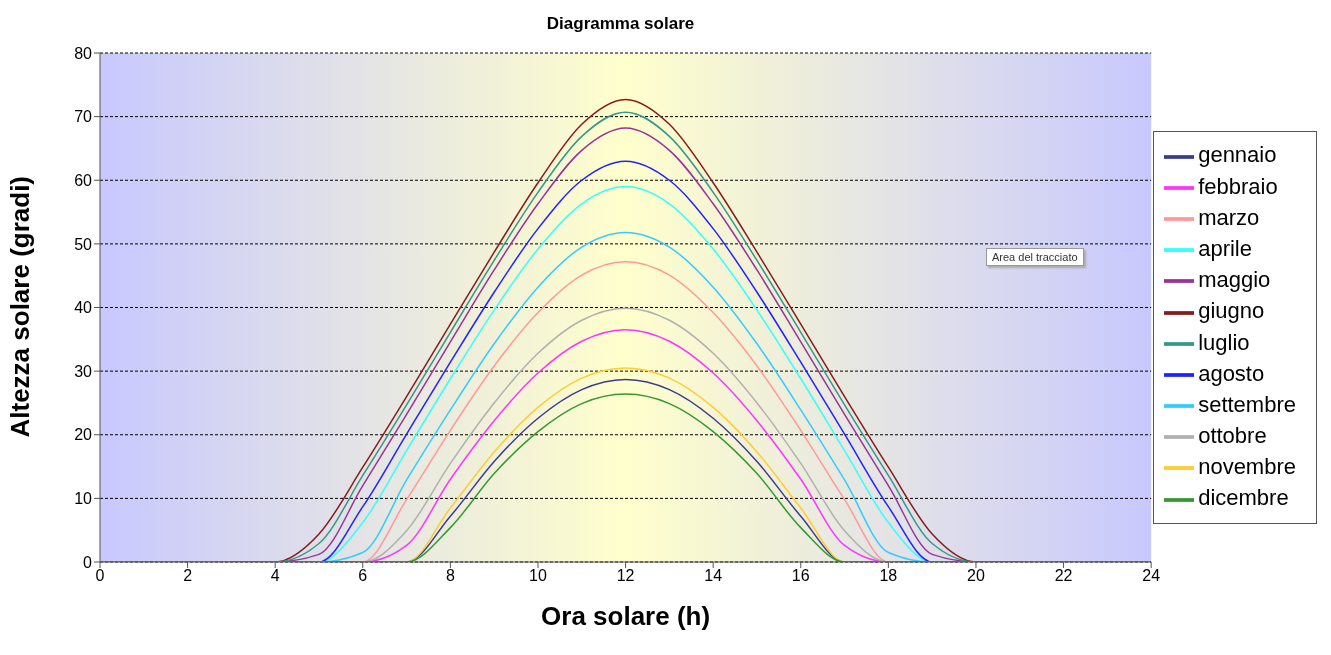  I want to click on legend-label: dicembre, so click(1243, 498).